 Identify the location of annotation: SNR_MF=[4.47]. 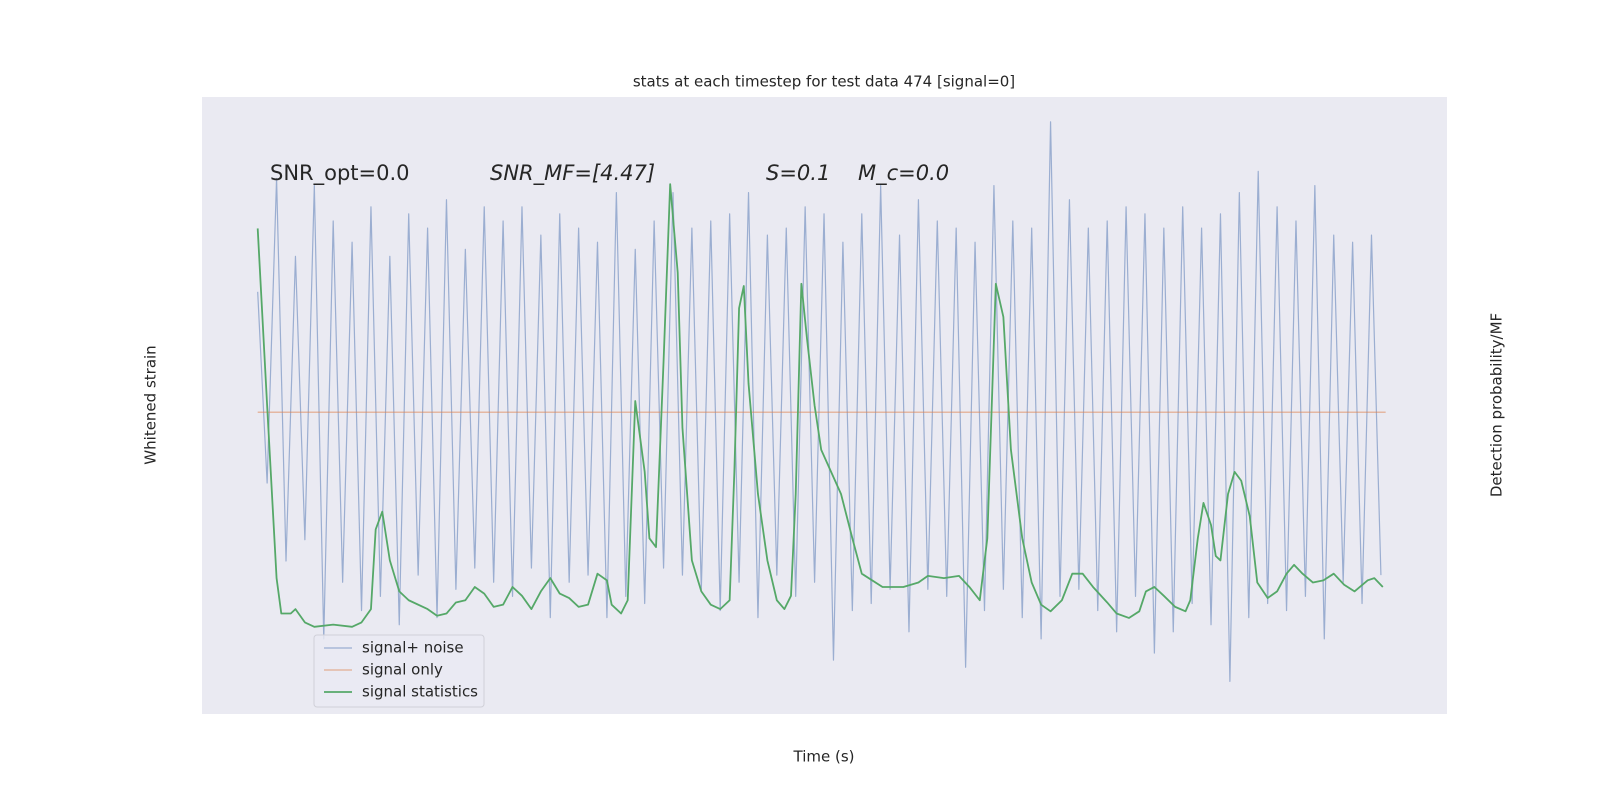
(572, 173).